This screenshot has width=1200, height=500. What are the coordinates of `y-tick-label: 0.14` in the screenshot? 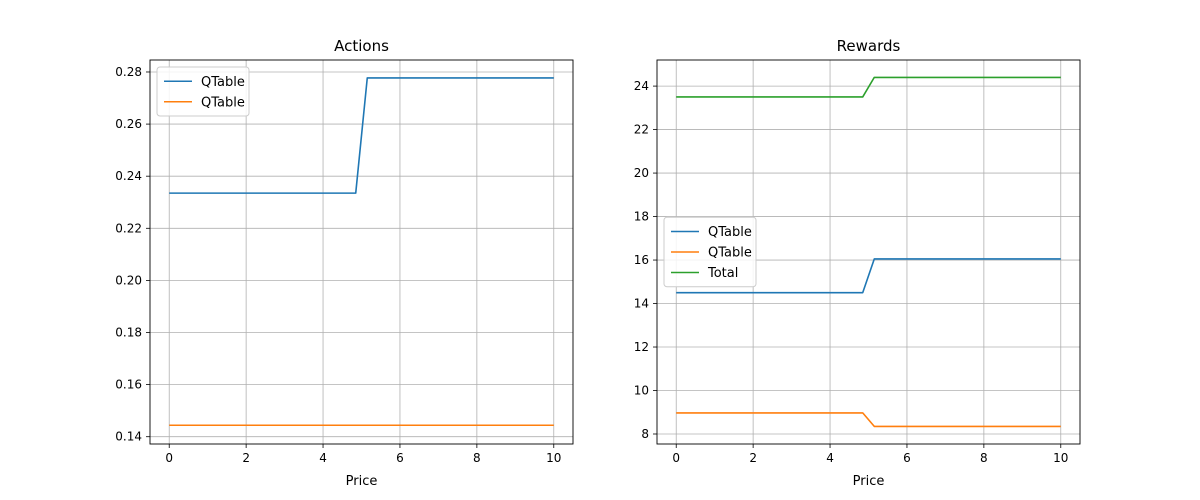 It's located at (128, 437).